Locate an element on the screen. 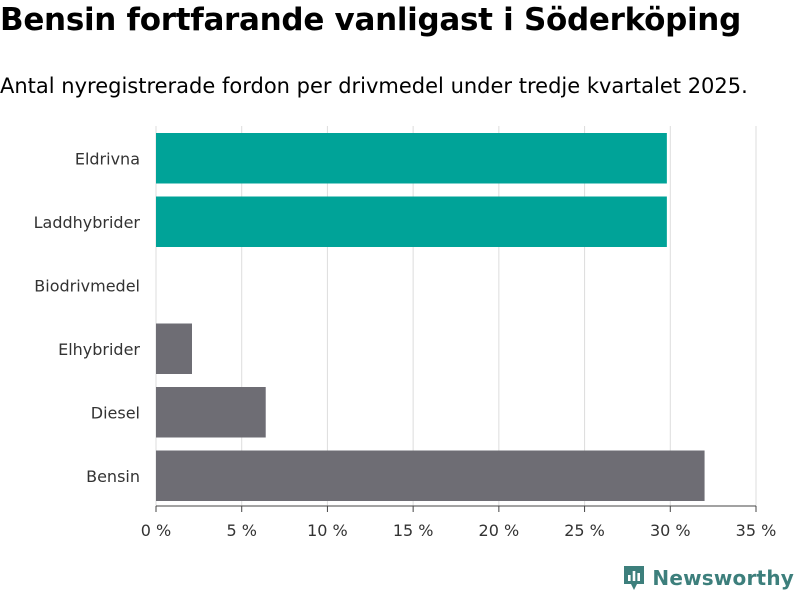 The image size is (800, 600). bar-laddhybrider is located at coordinates (411, 221).